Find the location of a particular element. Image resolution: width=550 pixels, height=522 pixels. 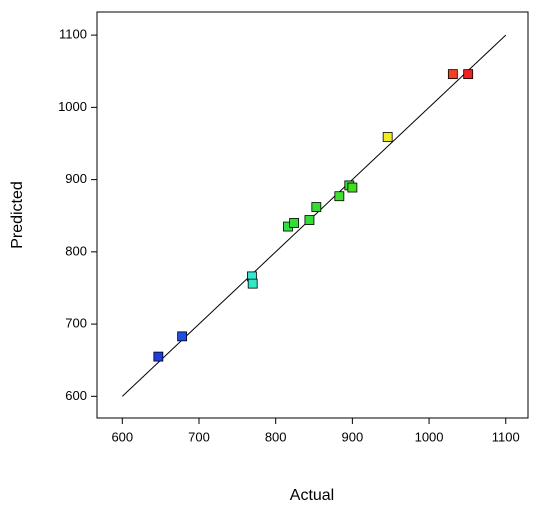

x-tick-label: 800 is located at coordinates (276, 436).